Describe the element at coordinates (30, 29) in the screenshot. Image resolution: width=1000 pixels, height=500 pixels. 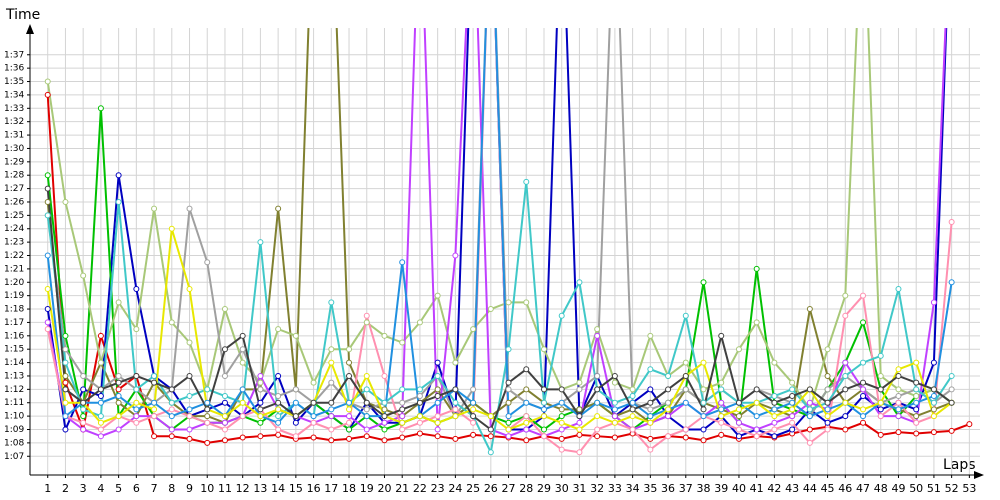
I see `y-axis-arrow` at that location.